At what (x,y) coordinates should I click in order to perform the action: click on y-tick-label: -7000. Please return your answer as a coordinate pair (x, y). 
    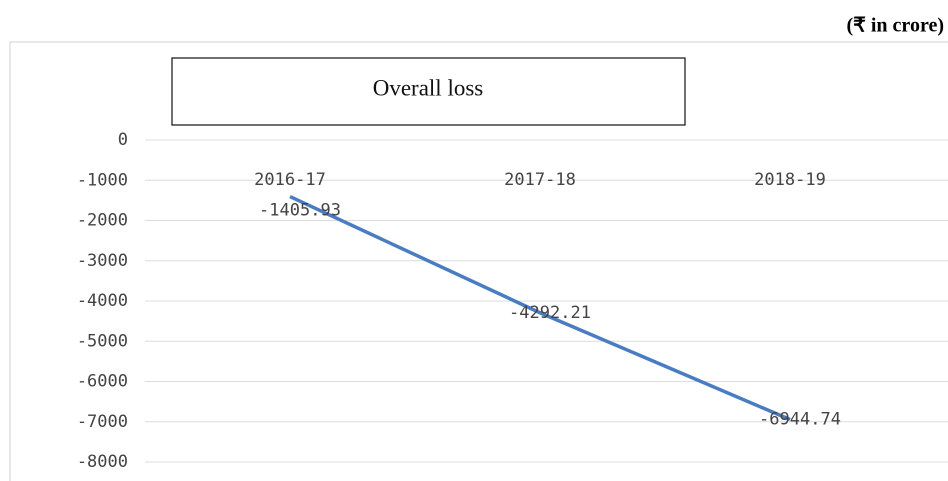
    Looking at the image, I should click on (102, 422).